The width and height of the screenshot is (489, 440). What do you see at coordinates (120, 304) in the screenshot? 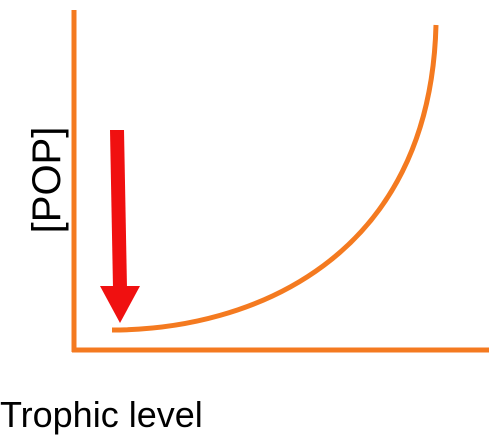
I see `arrow-head` at bounding box center [120, 304].